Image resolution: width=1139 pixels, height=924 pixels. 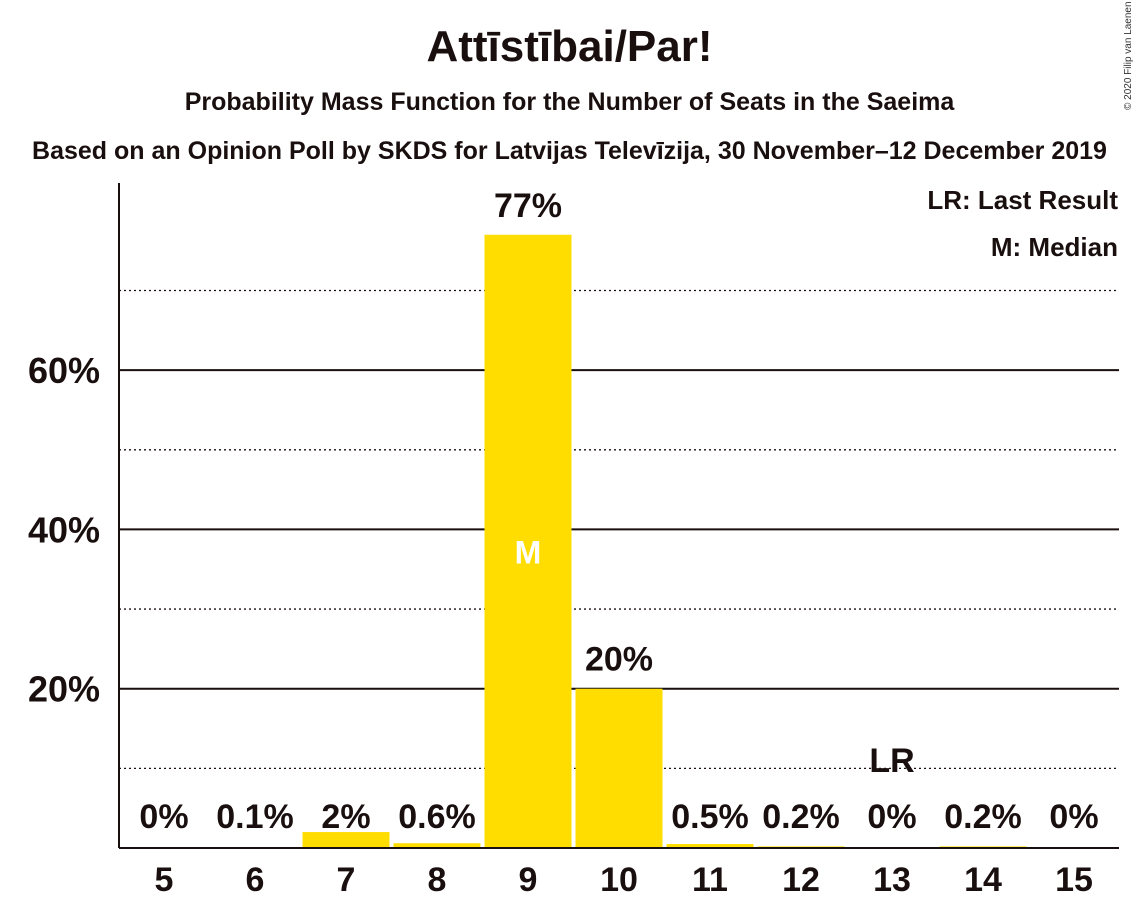 I want to click on x-tick-label: 5, so click(x=164, y=880).